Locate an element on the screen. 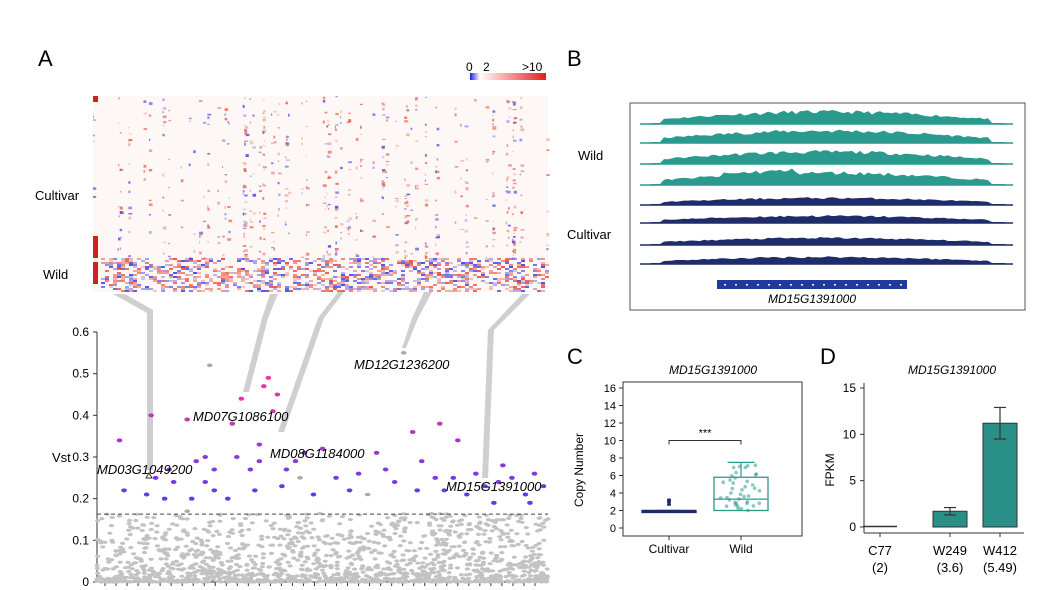 This screenshot has width=1055, height=590. scale-label-2: 2 is located at coordinates (486, 67).